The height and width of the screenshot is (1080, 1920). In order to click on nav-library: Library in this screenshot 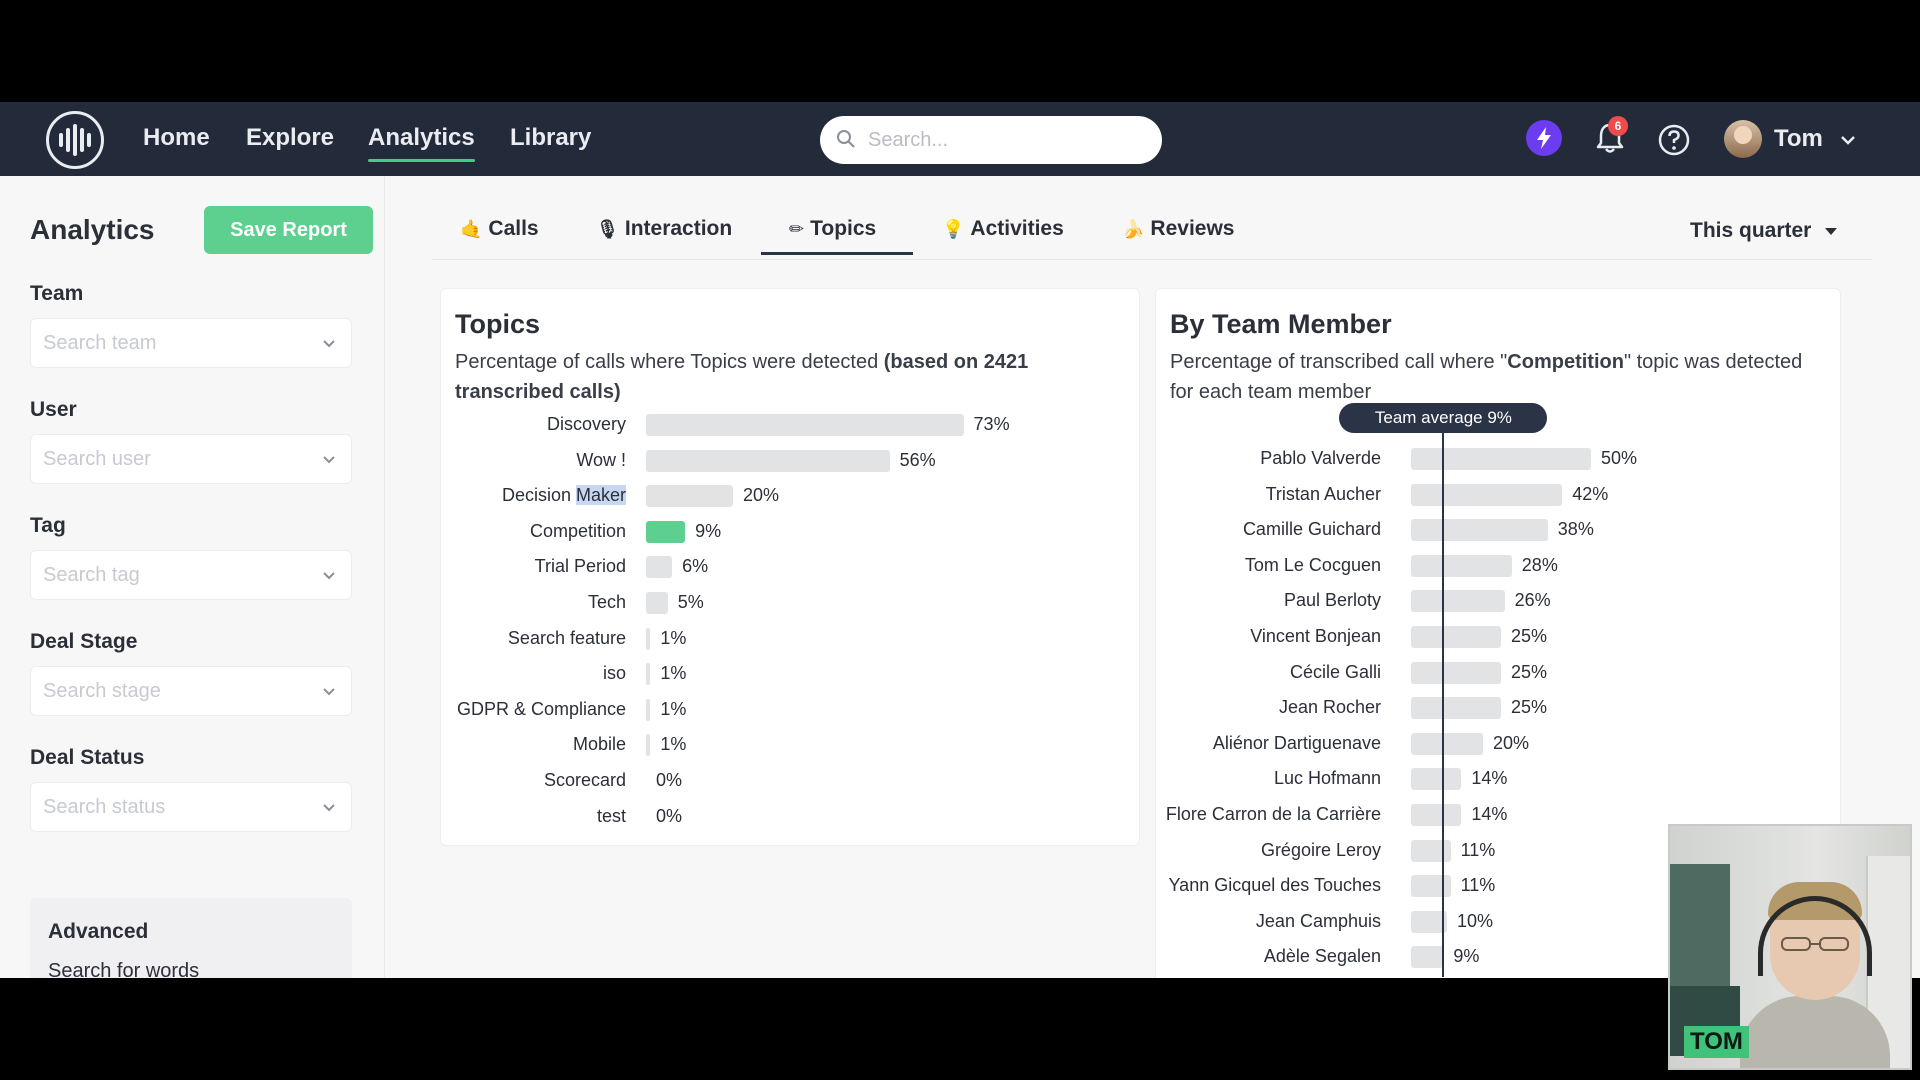, I will do `click(551, 137)`.